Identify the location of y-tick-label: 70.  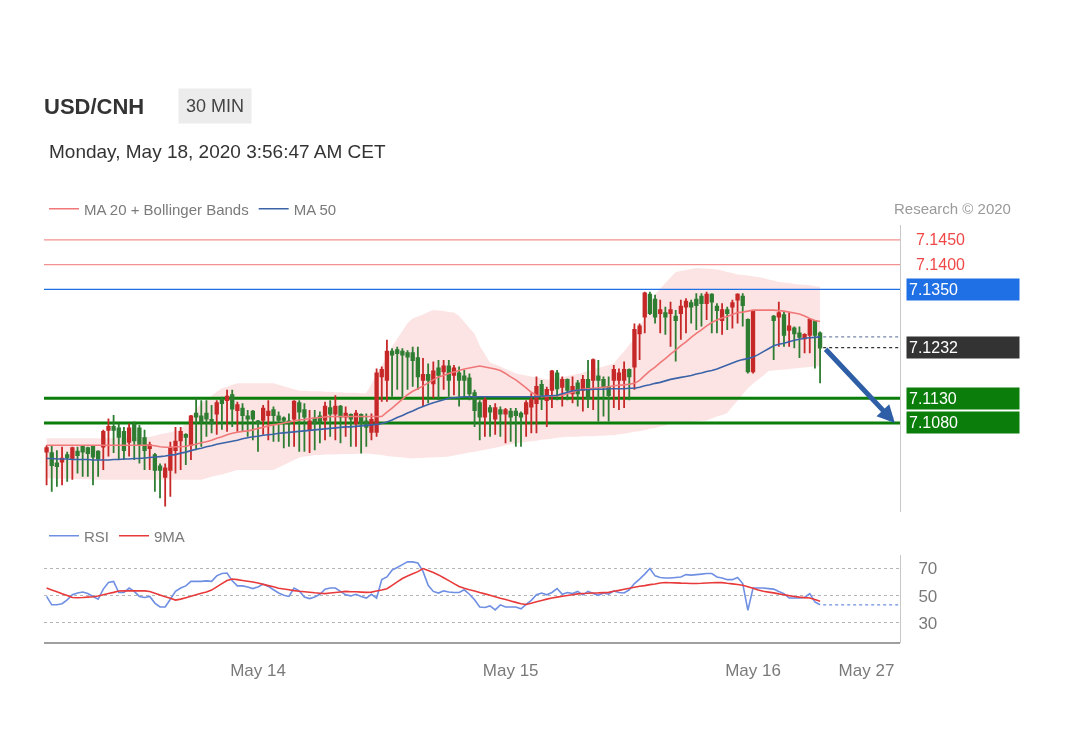
(928, 569).